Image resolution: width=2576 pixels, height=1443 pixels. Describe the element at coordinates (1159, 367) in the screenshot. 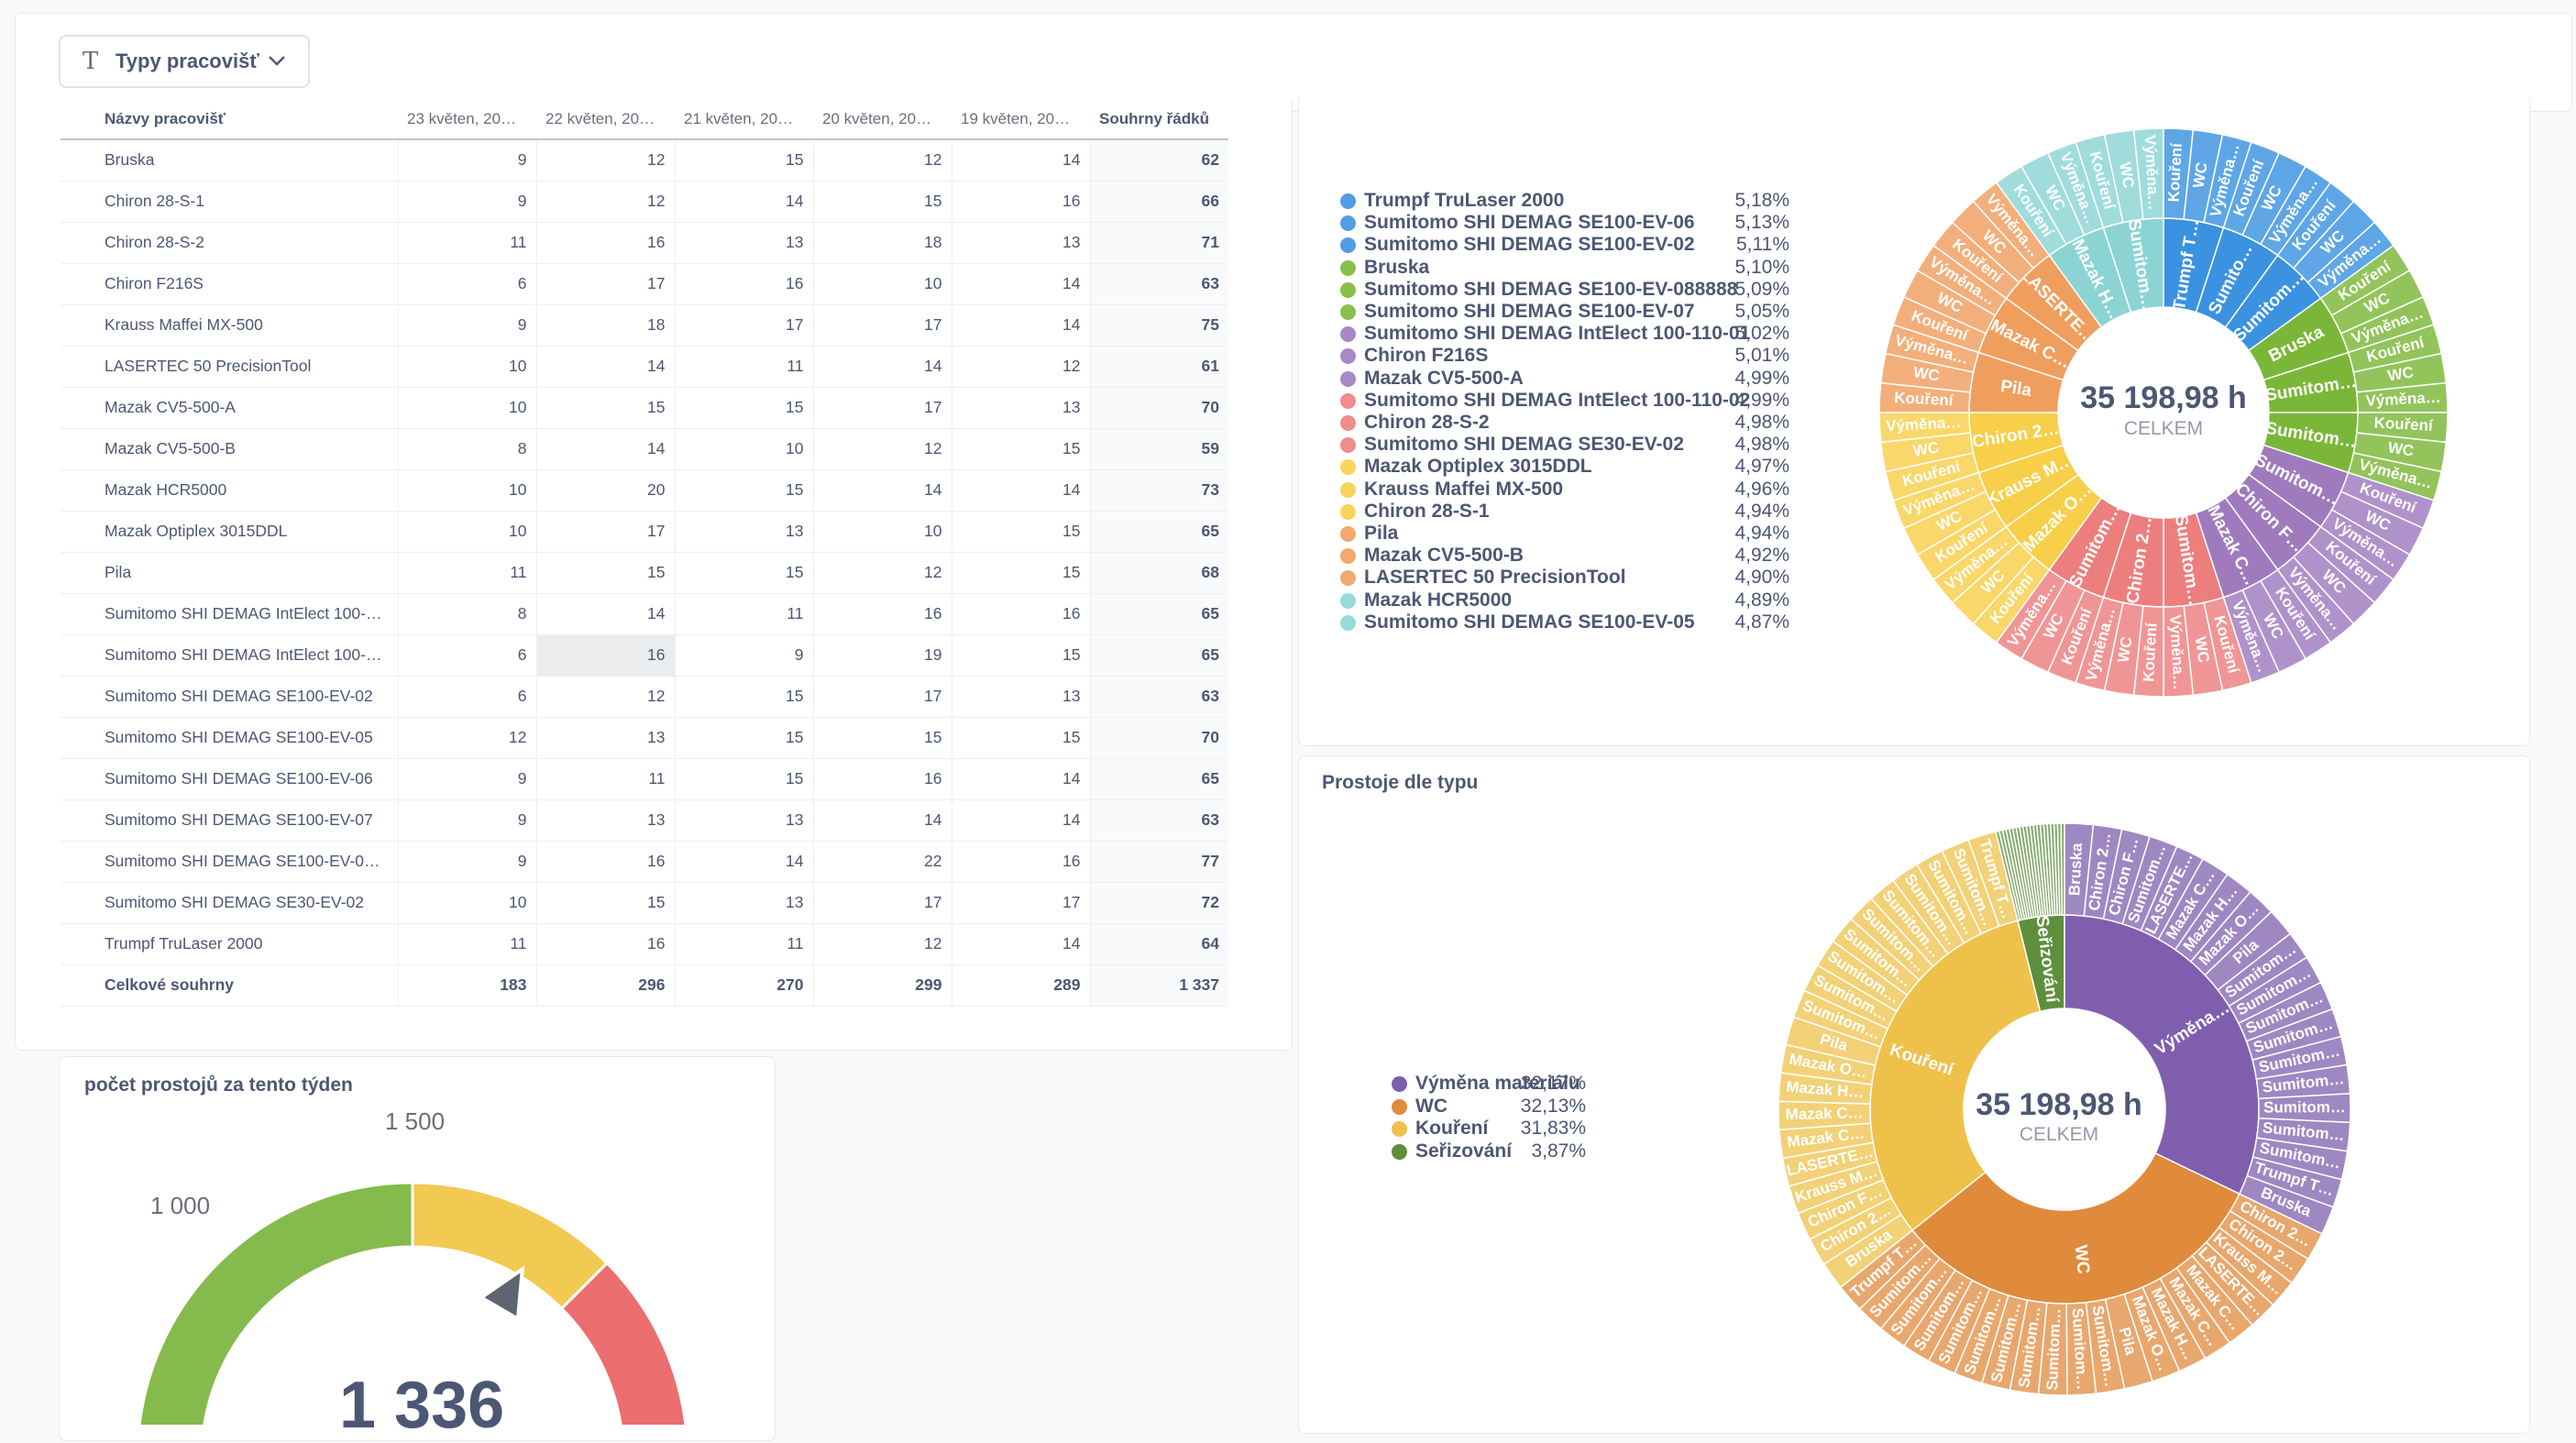

I see `row-total-cell: 61` at that location.